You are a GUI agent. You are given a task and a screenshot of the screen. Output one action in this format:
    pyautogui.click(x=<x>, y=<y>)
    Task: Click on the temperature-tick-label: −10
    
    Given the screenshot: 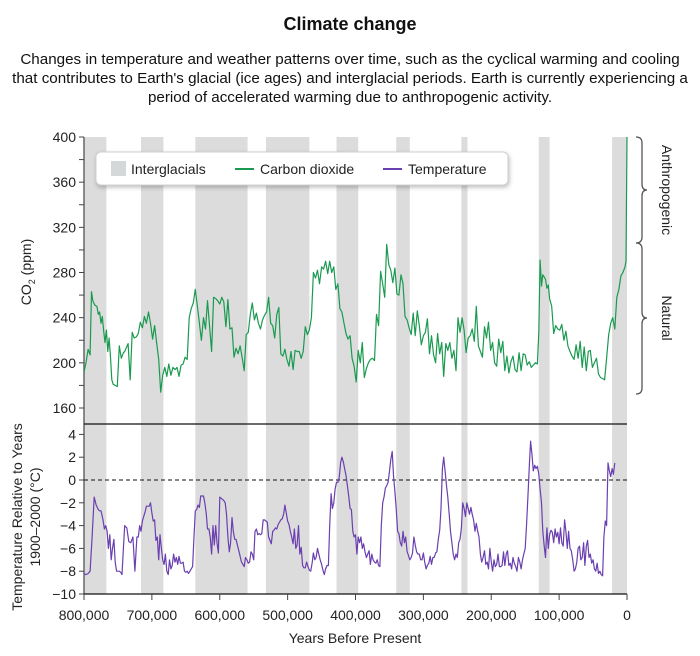 What is the action you would take?
    pyautogui.click(x=64, y=594)
    